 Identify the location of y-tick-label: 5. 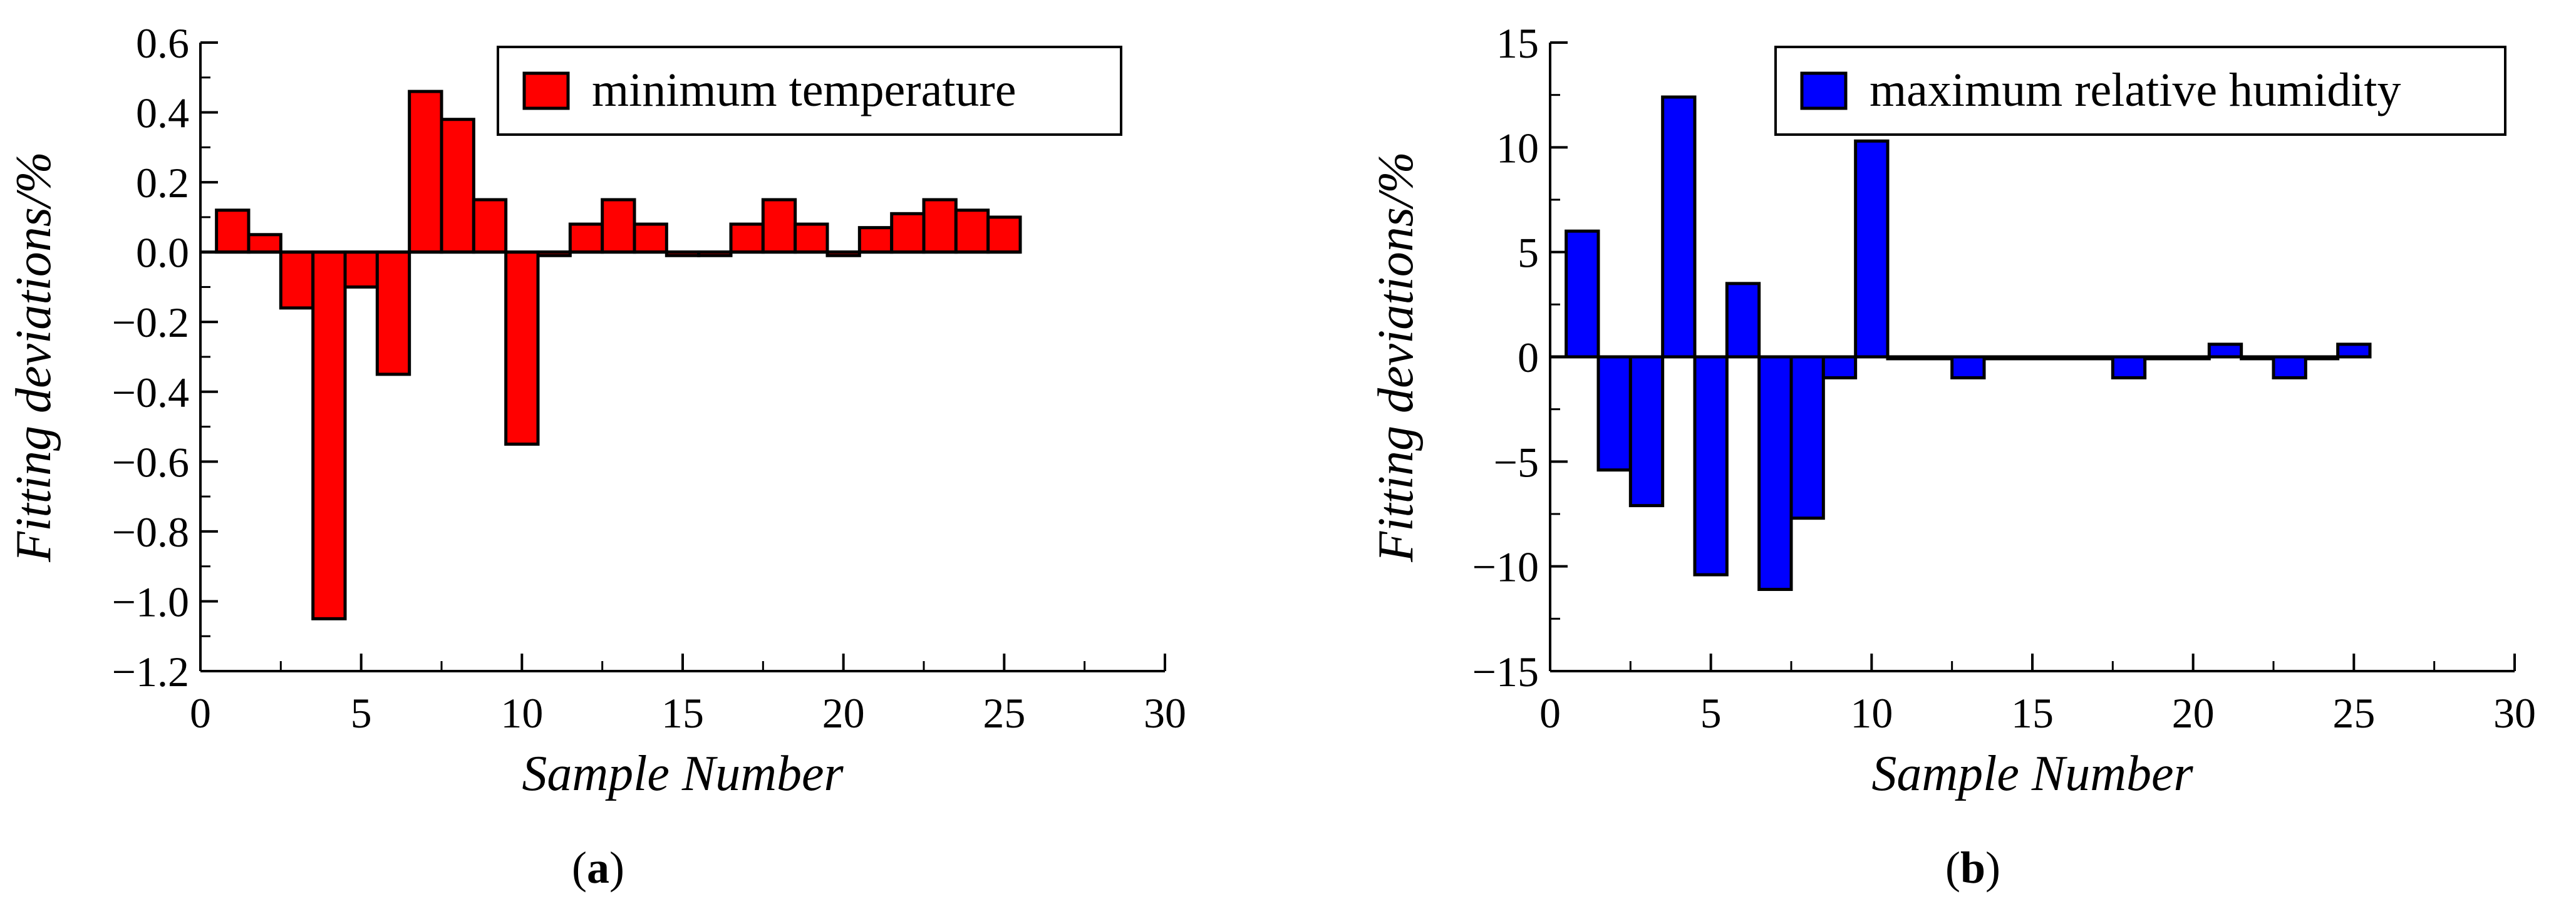
(1528, 253).